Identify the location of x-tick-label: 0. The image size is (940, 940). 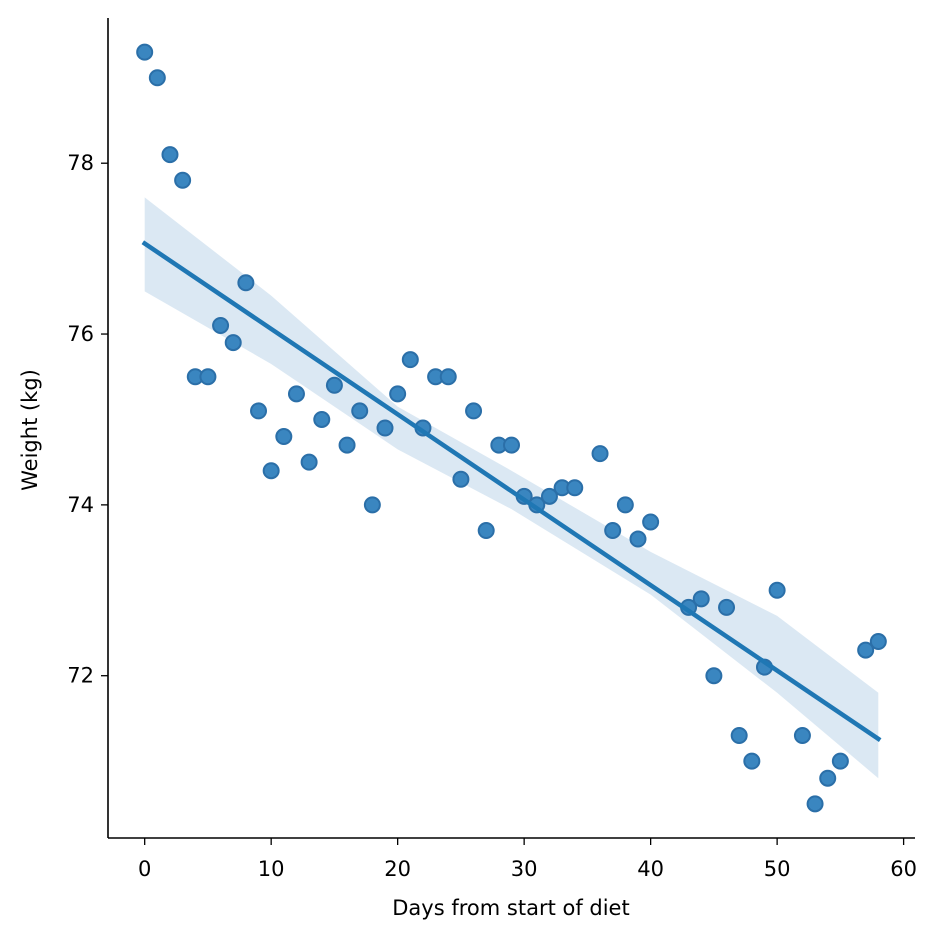
(144, 869).